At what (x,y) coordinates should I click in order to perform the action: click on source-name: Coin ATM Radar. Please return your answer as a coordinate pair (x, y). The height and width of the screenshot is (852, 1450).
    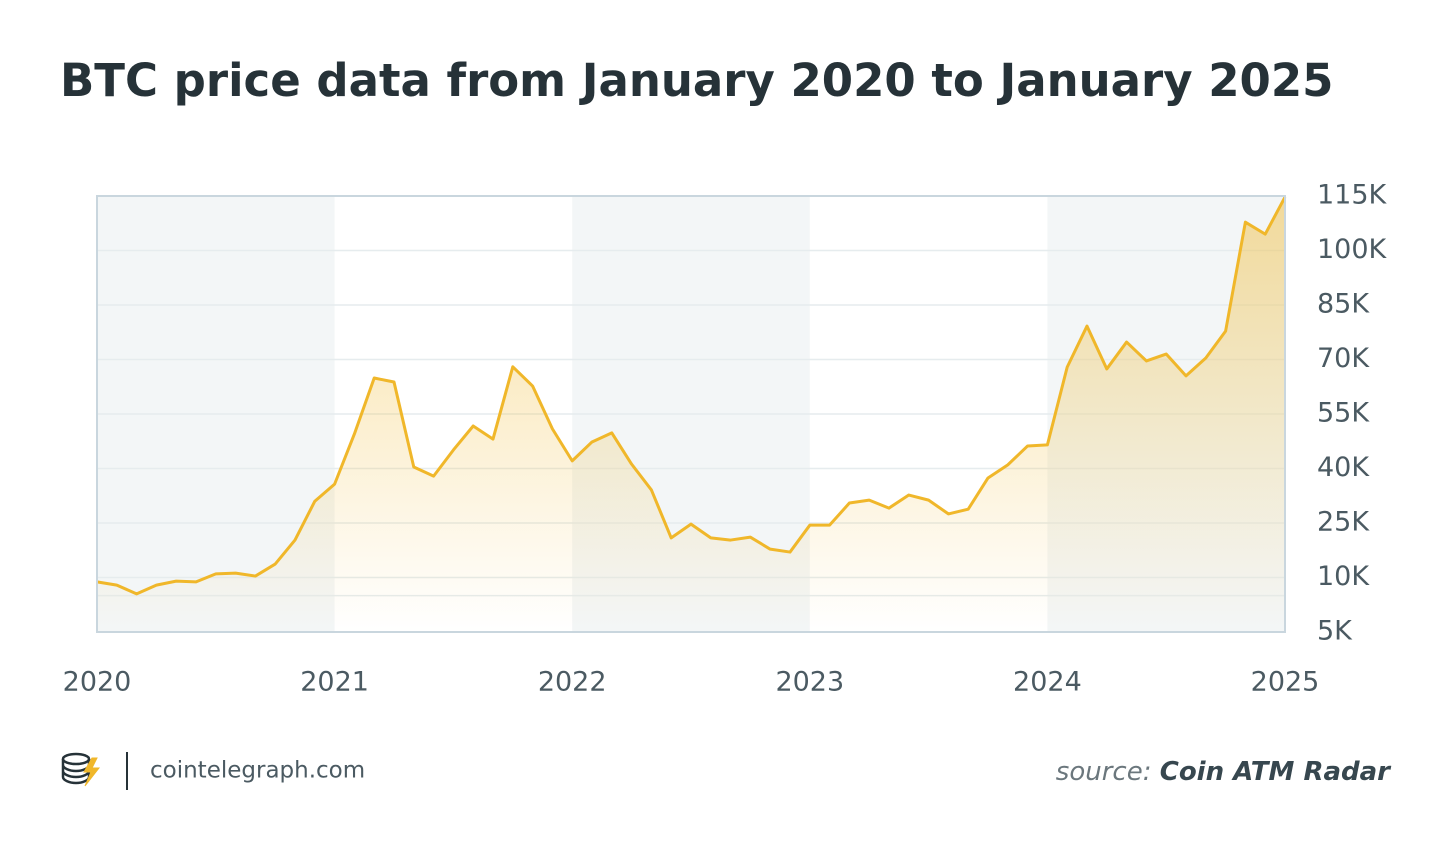
    Looking at the image, I should click on (1276, 772).